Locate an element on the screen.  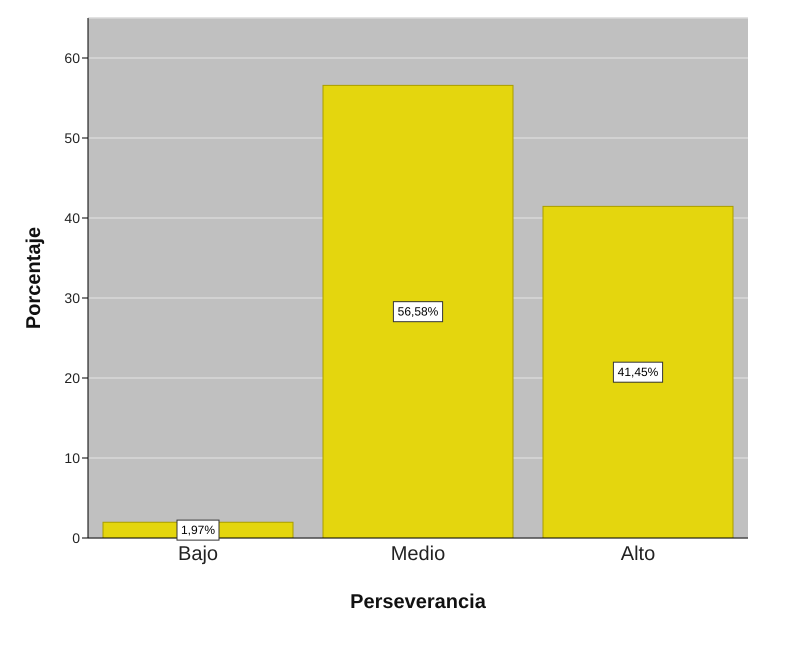
y-tick-label: 60 is located at coordinates (72, 58).